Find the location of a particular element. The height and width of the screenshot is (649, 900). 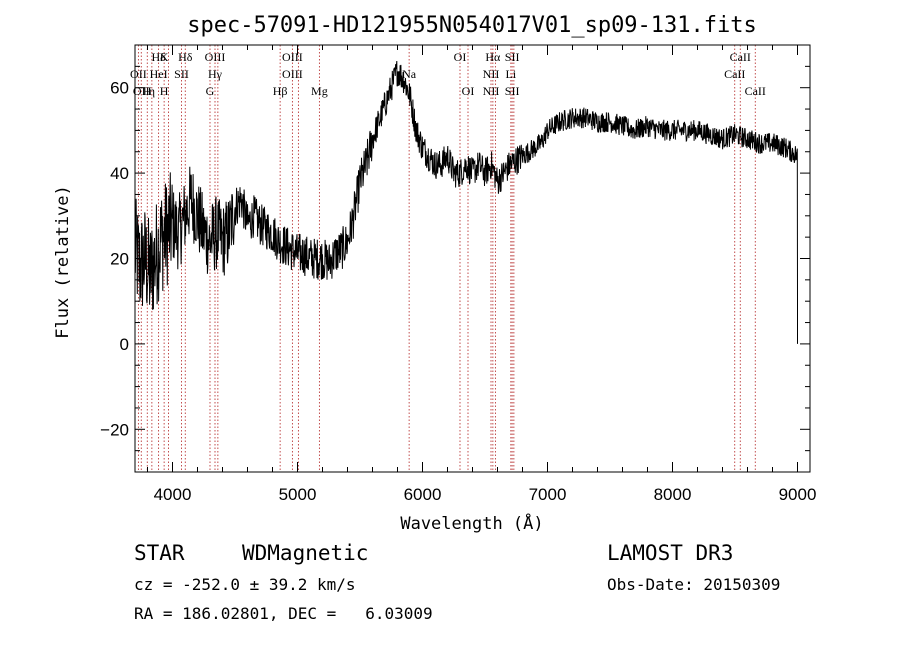

line-marker-label: Li is located at coordinates (511, 74).